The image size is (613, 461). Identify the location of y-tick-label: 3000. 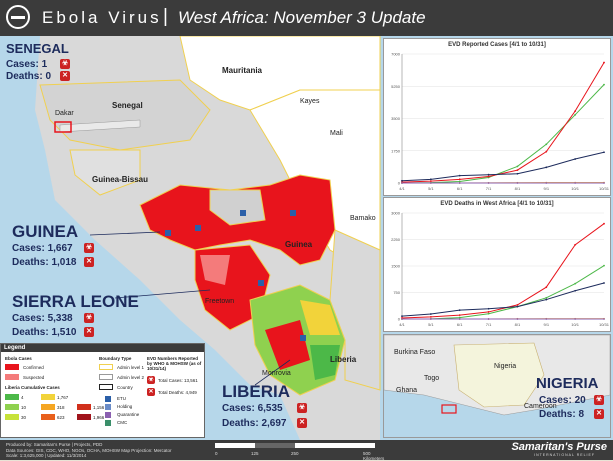
(396, 213).